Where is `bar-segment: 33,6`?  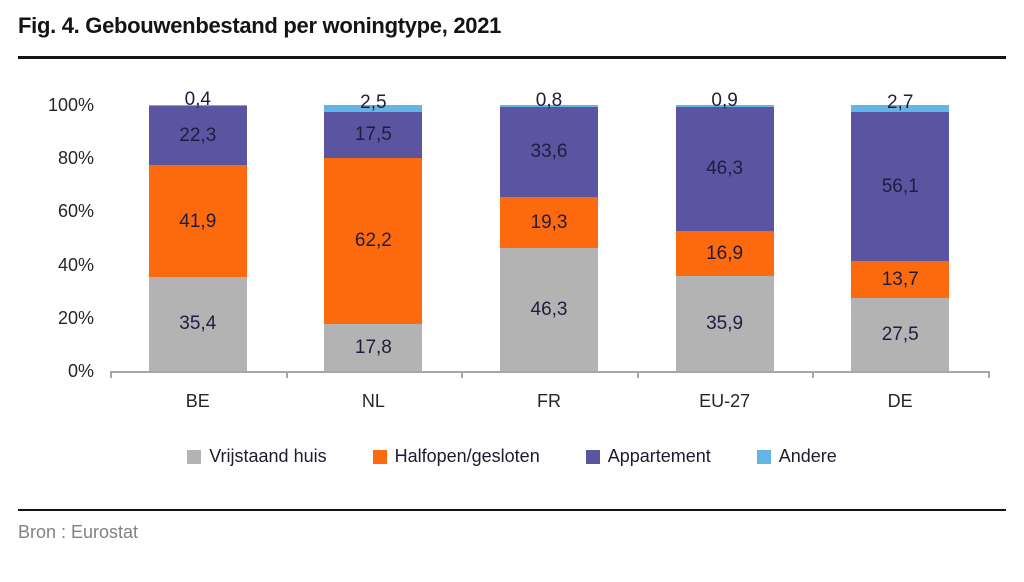
bar-segment: 33,6 is located at coordinates (549, 152).